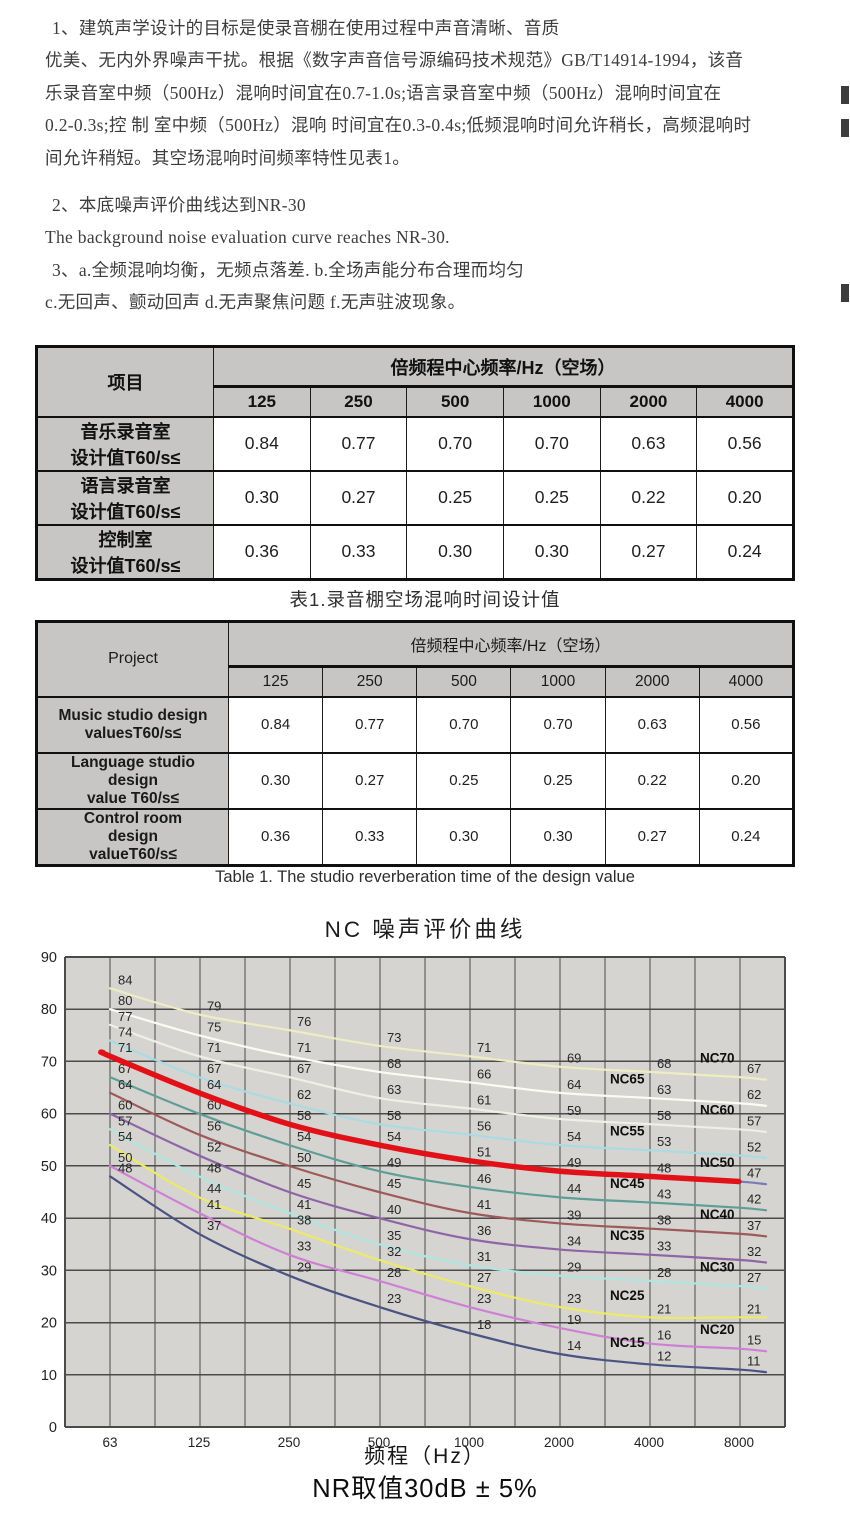 This screenshot has width=850, height=1521. I want to click on svg-text: 14, so click(574, 1345).